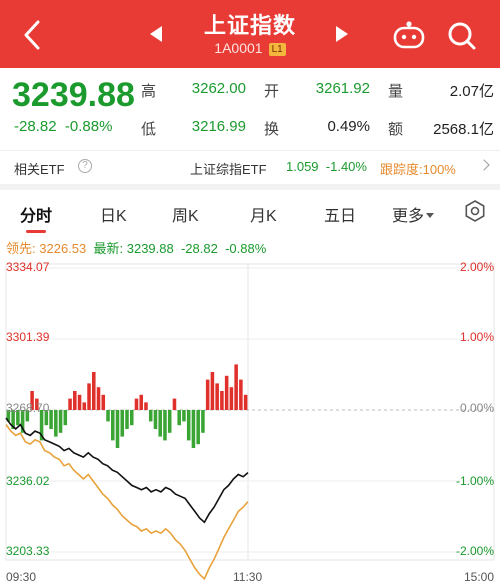 The width and height of the screenshot is (500, 586). What do you see at coordinates (156, 34) in the screenshot?
I see `triangle-left-icon` at bounding box center [156, 34].